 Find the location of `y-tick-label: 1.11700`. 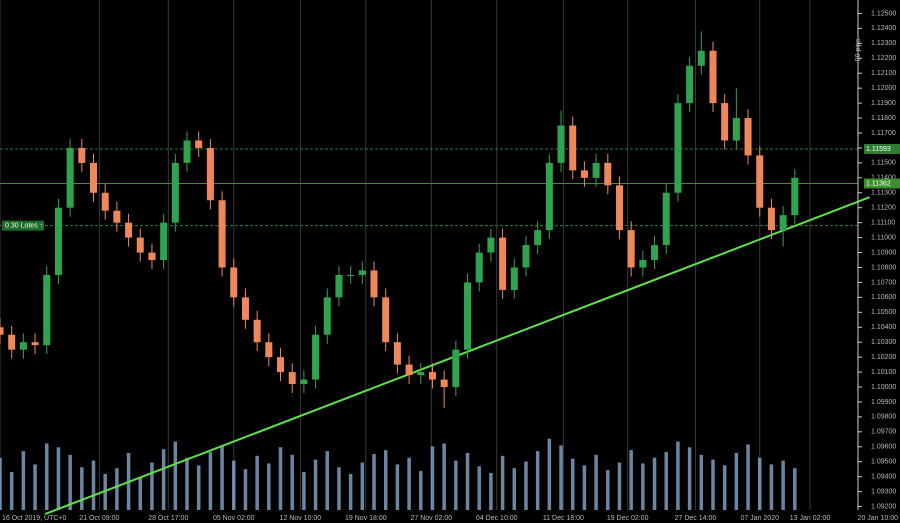

y-tick-label: 1.11700 is located at coordinates (883, 133).